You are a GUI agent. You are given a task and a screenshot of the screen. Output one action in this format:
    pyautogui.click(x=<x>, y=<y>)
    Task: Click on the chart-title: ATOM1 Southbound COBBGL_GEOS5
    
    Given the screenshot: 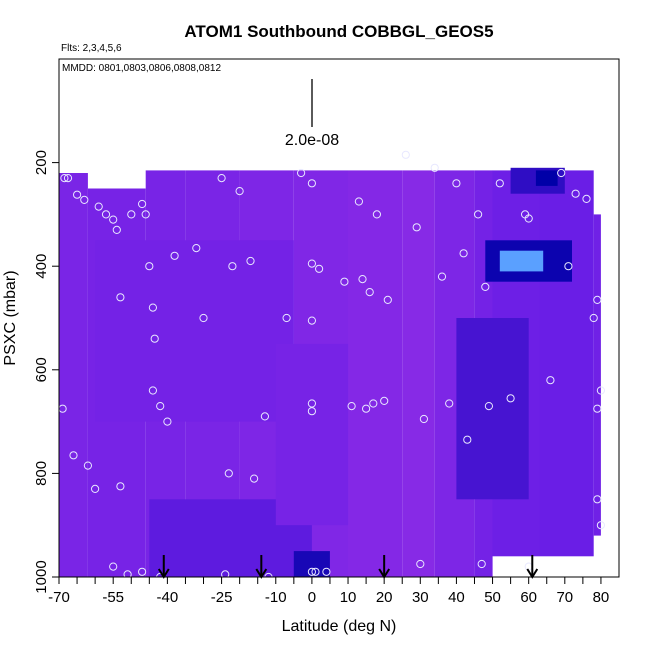 What is the action you would take?
    pyautogui.click(x=338, y=31)
    